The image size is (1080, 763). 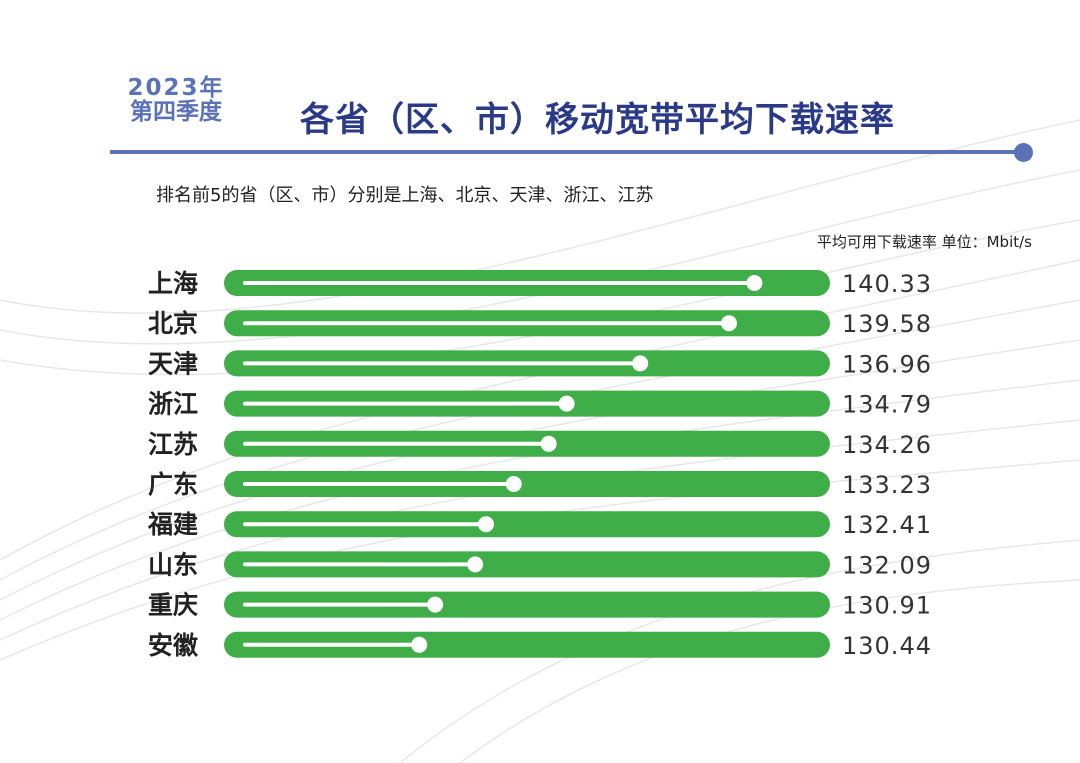 I want to click on year-label: 2023年, so click(x=176, y=88).